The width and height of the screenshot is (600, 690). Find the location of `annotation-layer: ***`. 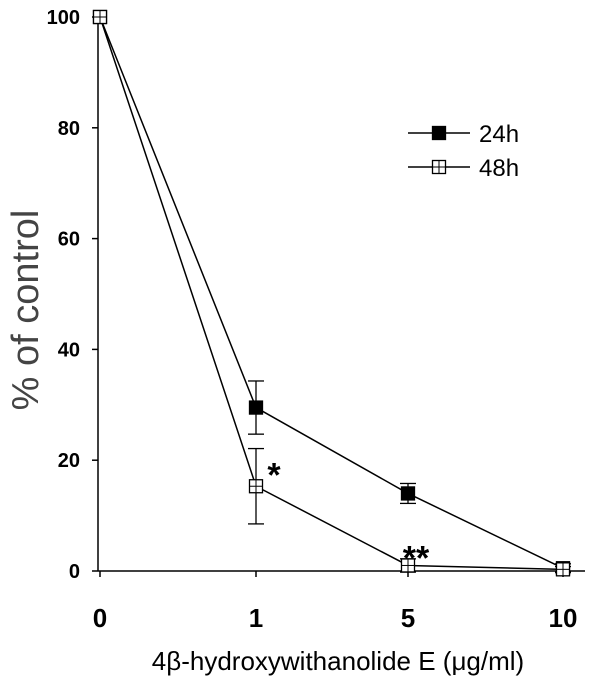

annotation-layer: *** is located at coordinates (348, 517).